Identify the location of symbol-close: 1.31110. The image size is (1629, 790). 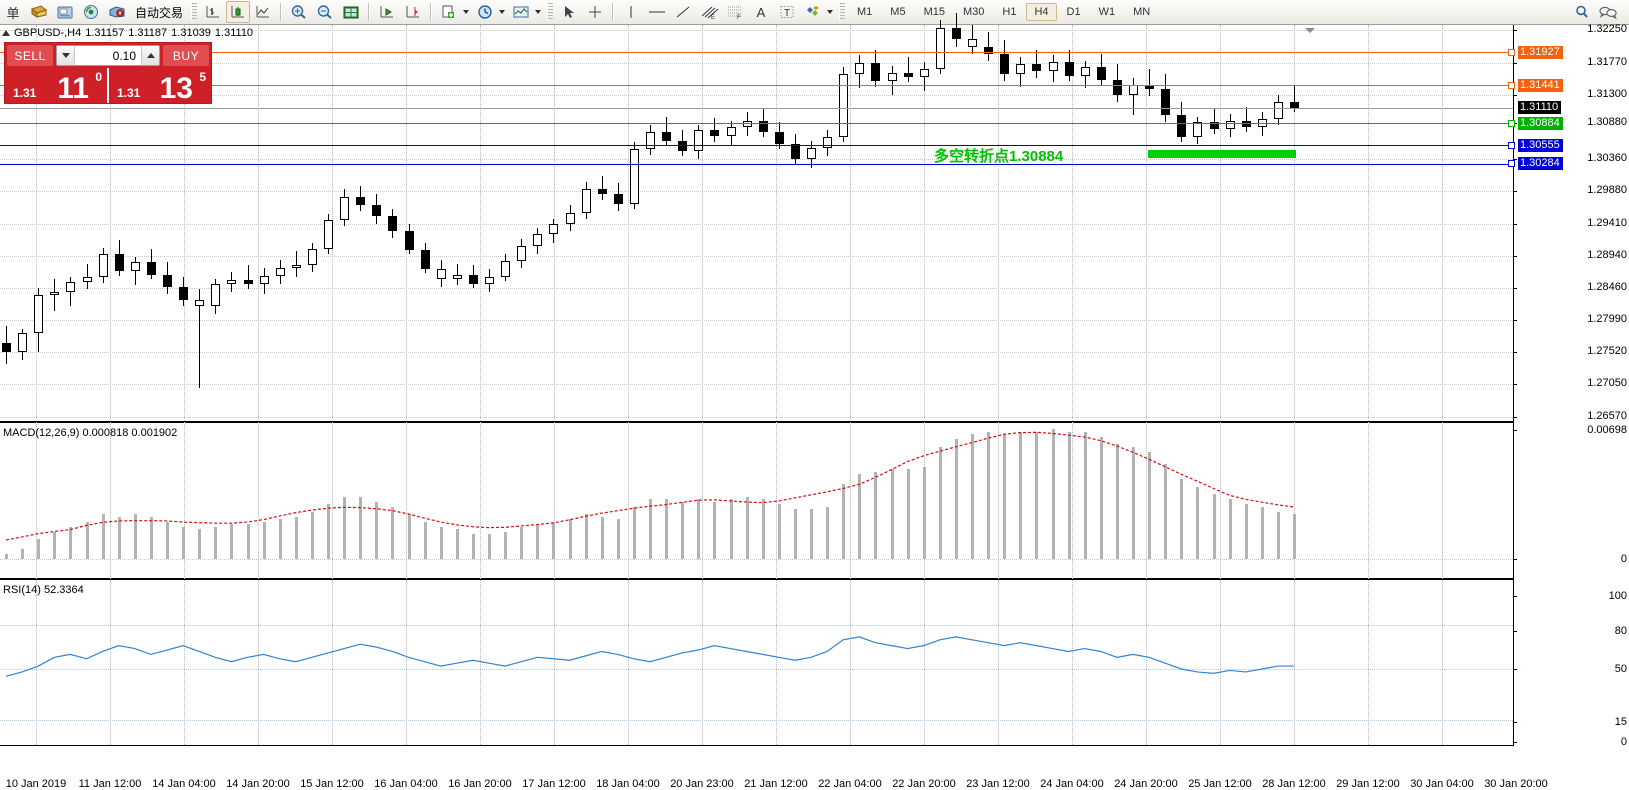
(234, 33).